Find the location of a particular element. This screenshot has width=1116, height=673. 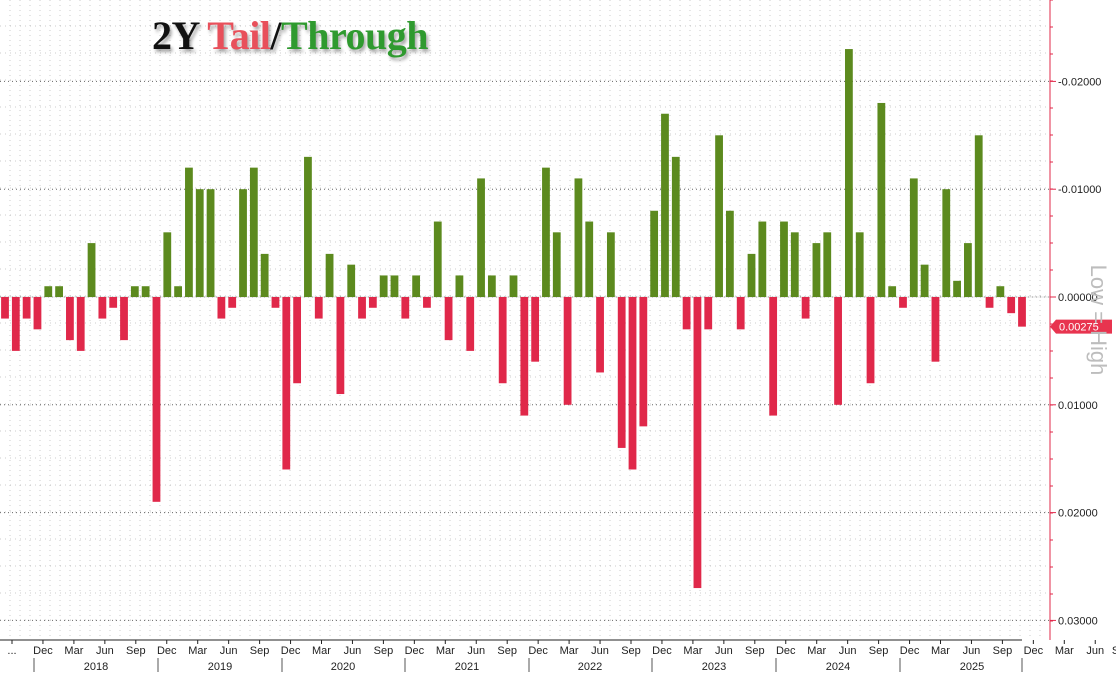

year-label: 2020 is located at coordinates (343, 667).